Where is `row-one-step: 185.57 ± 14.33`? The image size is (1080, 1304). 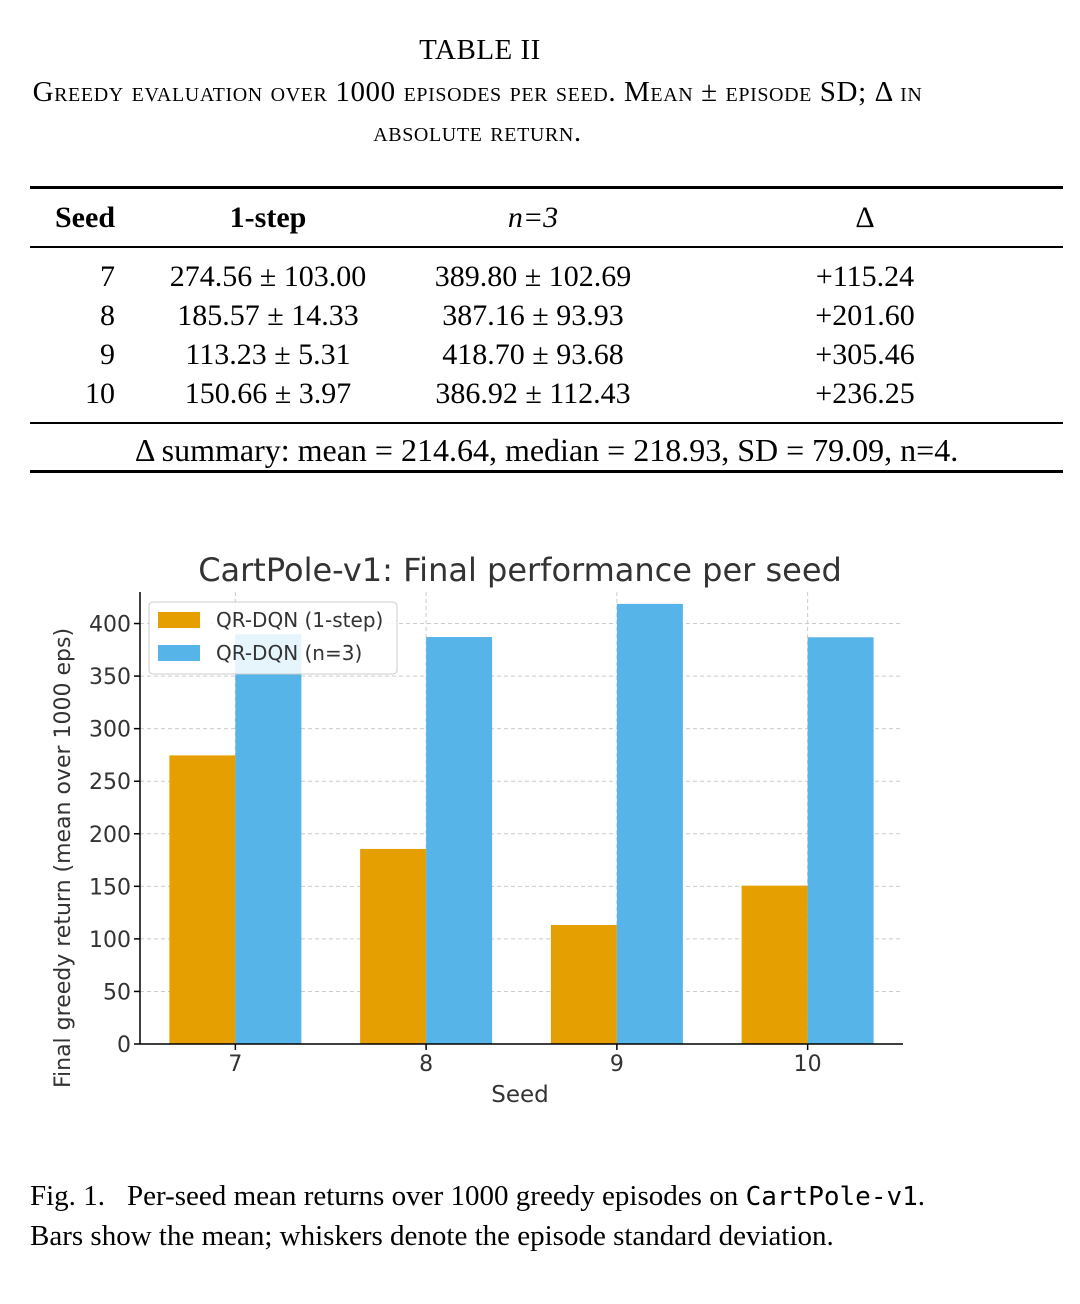
row-one-step: 185.57 ± 14.33 is located at coordinates (268, 315).